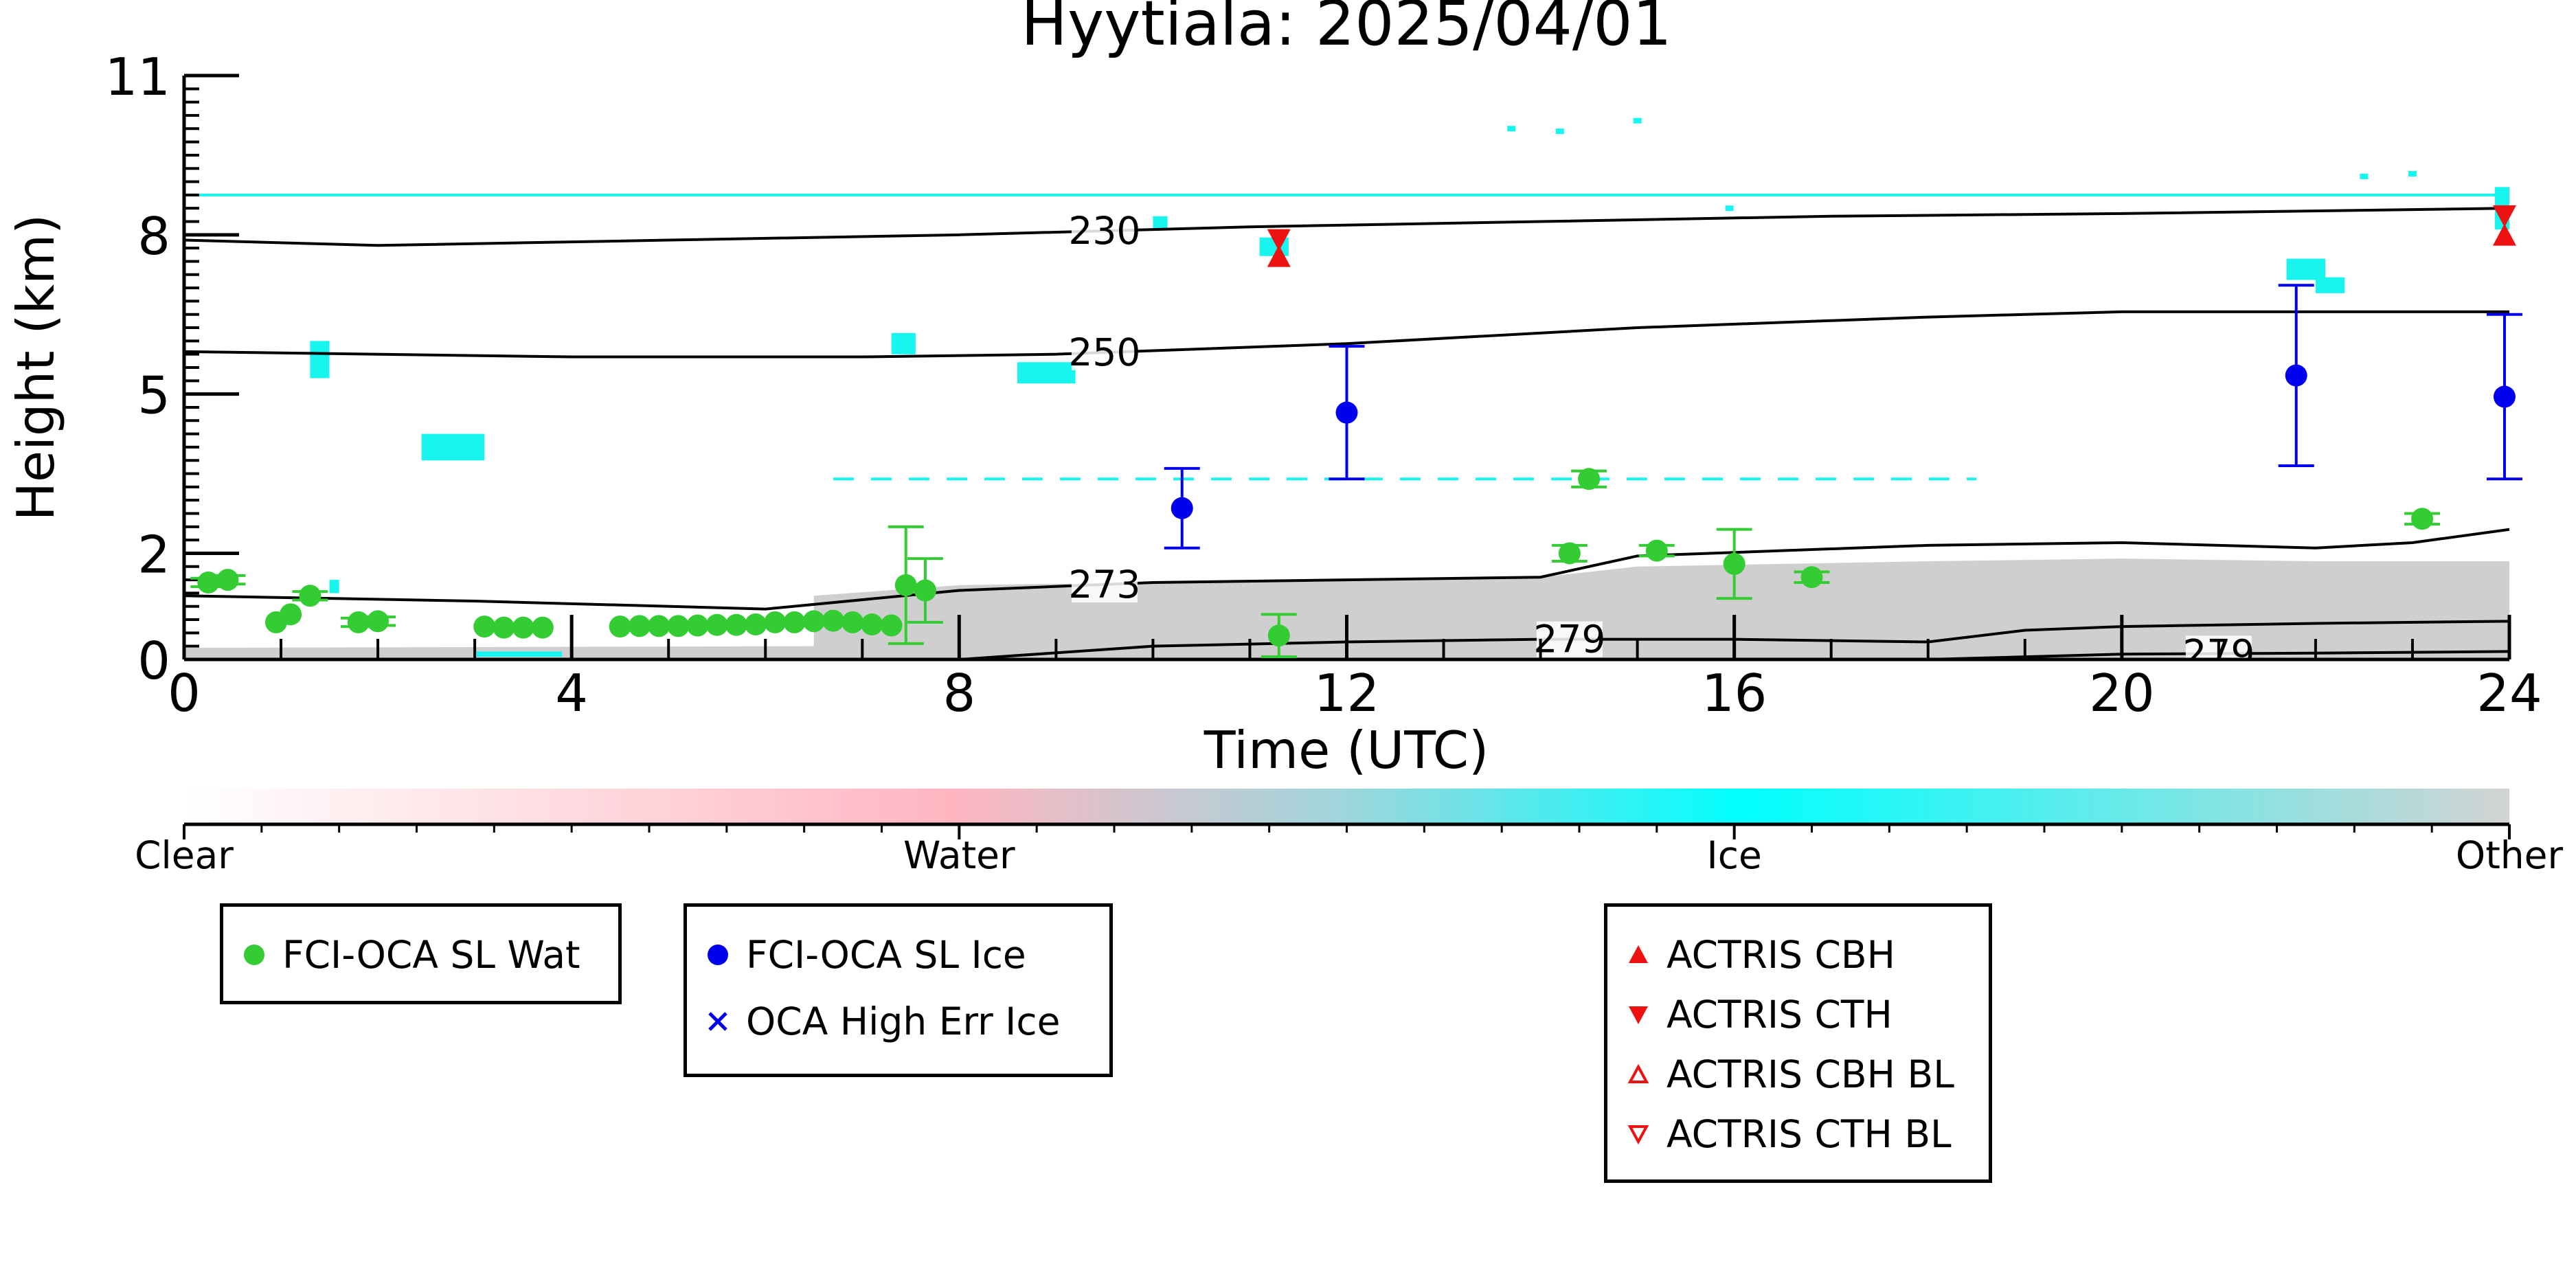 The height and width of the screenshot is (1288, 2576). I want to click on colorbar: Clear Water Ice Other, so click(1349, 833).